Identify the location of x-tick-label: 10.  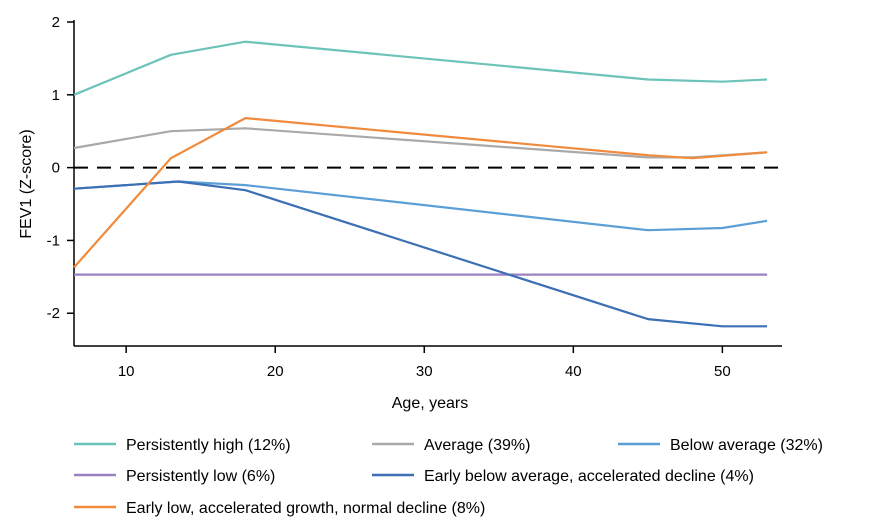
(126, 371).